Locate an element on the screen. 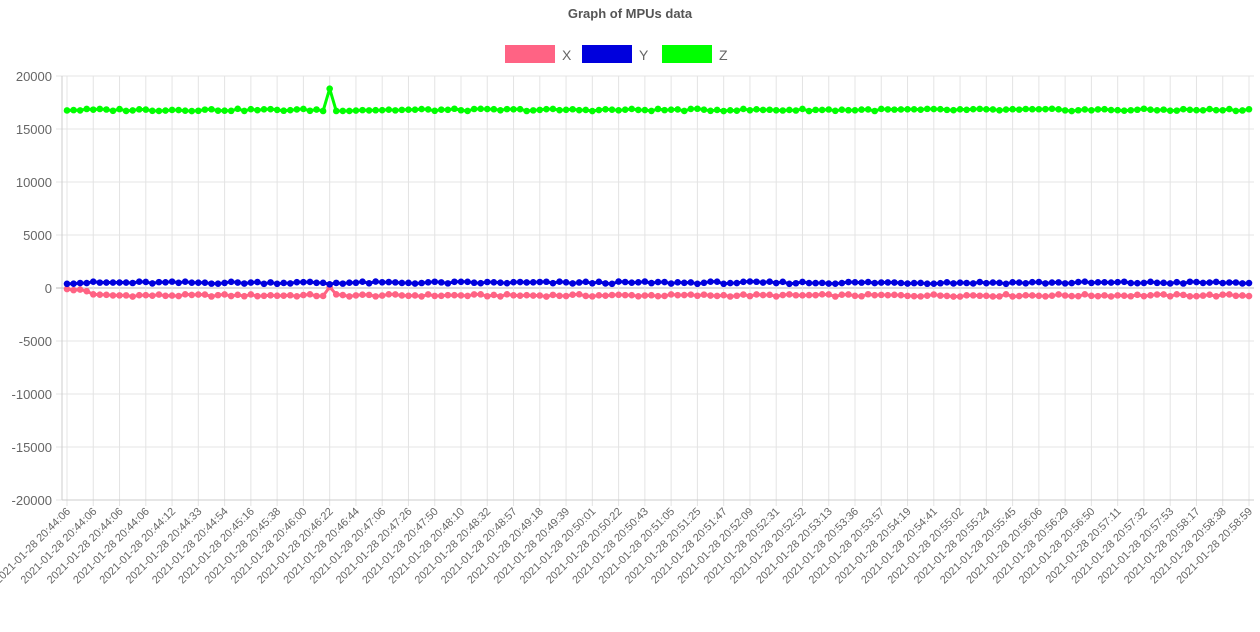 Image resolution: width=1260 pixels, height=632 pixels. legend-swatch-z is located at coordinates (687, 54).